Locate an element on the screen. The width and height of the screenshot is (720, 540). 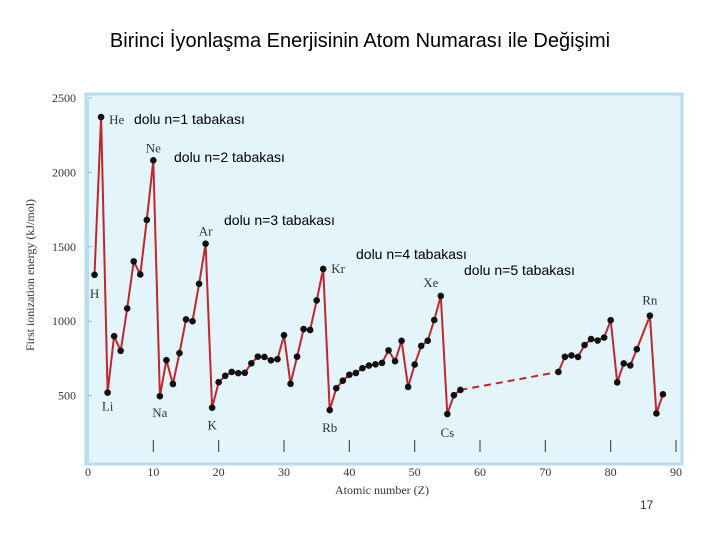
x-tick-label: 20 is located at coordinates (219, 472).